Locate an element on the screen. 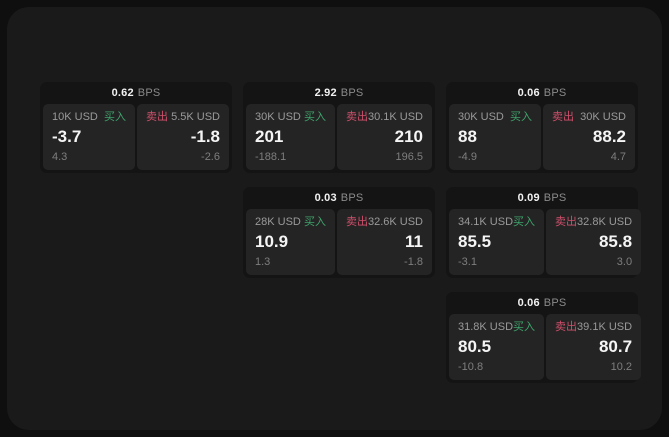  spread-value: 0.62 is located at coordinates (122, 93).